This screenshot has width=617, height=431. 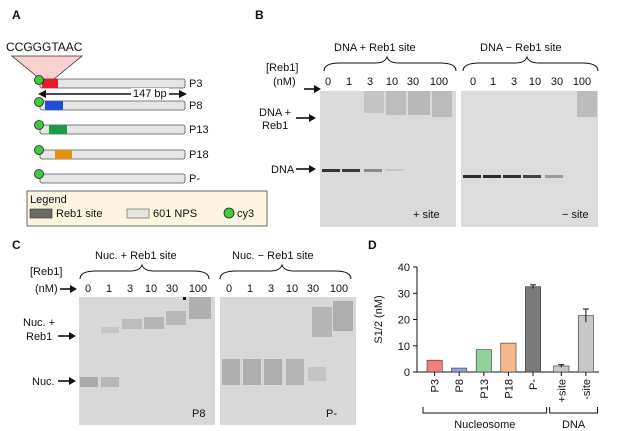 What do you see at coordinates (407, 373) in the screenshot?
I see `y-tick-label: 0` at bounding box center [407, 373].